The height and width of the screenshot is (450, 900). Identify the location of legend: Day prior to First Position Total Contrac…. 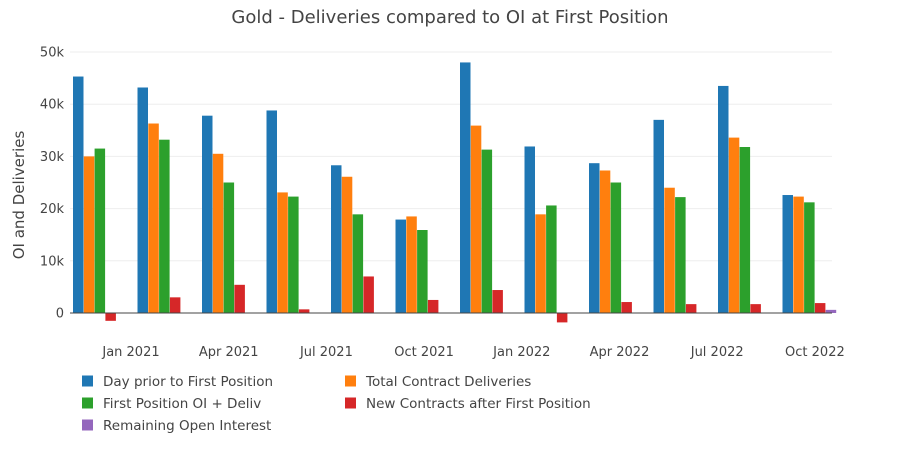
(336, 404).